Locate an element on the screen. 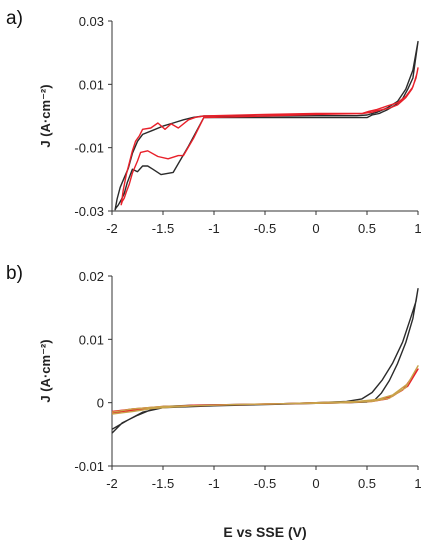 This screenshot has width=428, height=550. y-tick-label: 0.03 is located at coordinates (91, 21).